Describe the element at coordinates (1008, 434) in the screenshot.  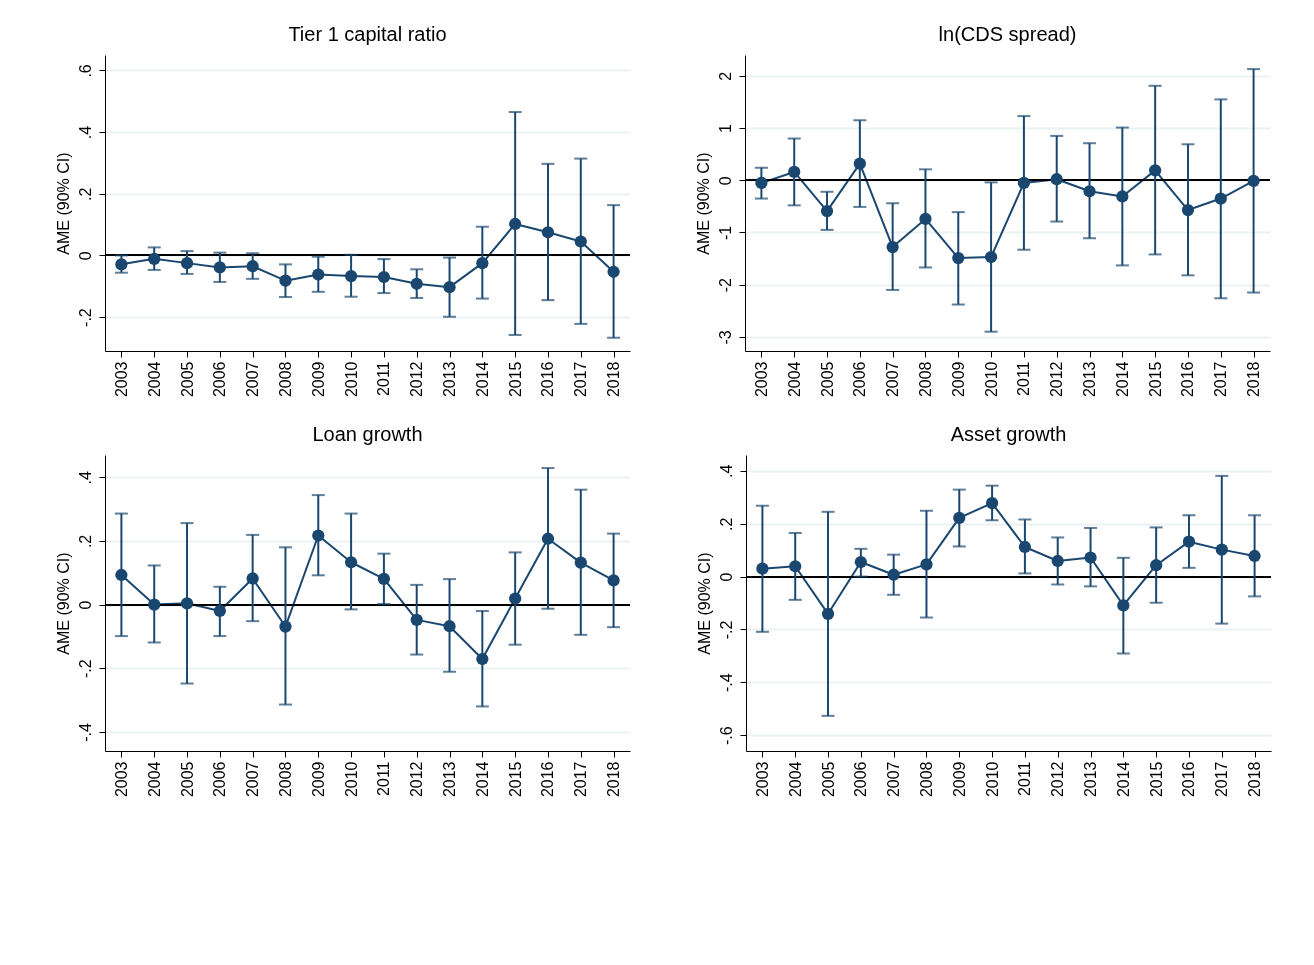
I see `chart-title: Asset growth` at that location.